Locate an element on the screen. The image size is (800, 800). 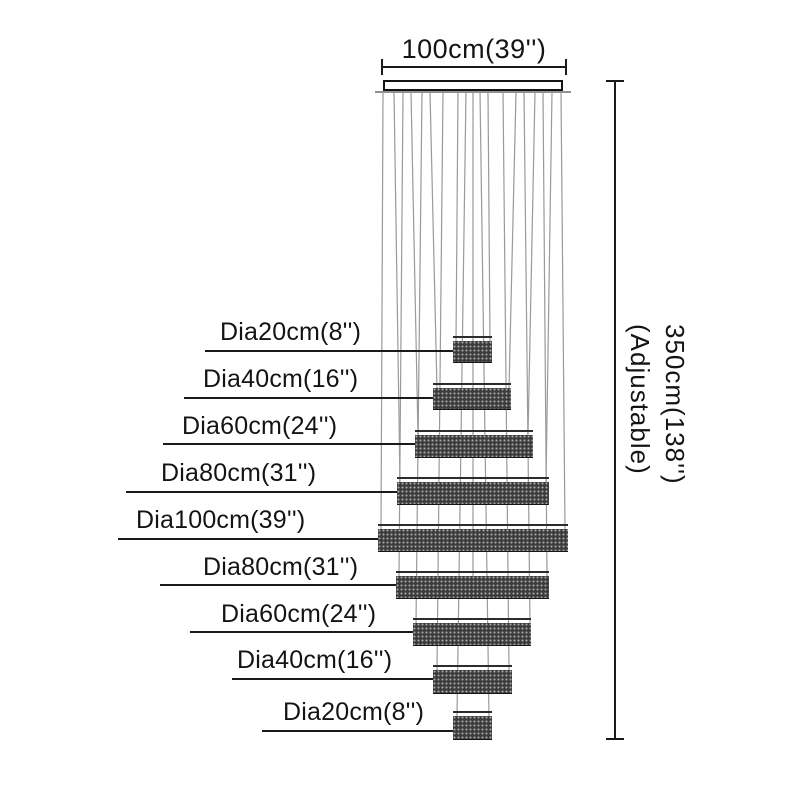
tier-9-dia20 is located at coordinates (472, 725).